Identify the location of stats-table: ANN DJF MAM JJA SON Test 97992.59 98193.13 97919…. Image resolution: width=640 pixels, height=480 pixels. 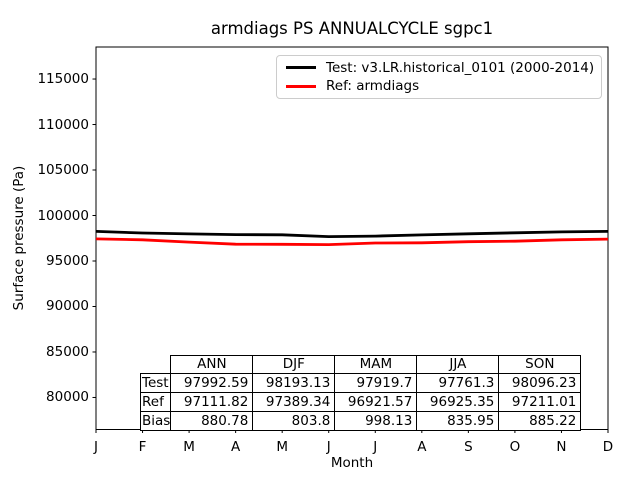
(360, 393).